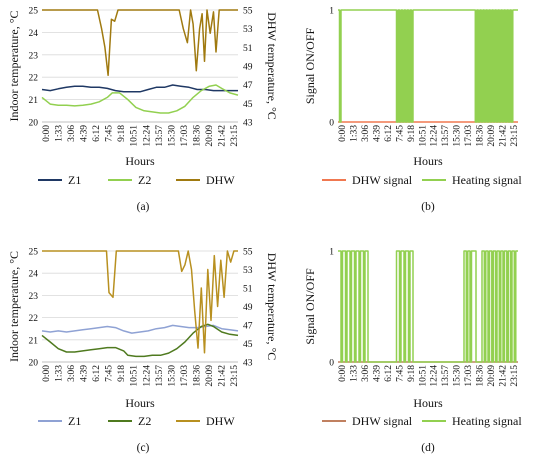 Image resolution: width=550 pixels, height=458 pixels. I want to click on legend-label: Z1, so click(74, 180).